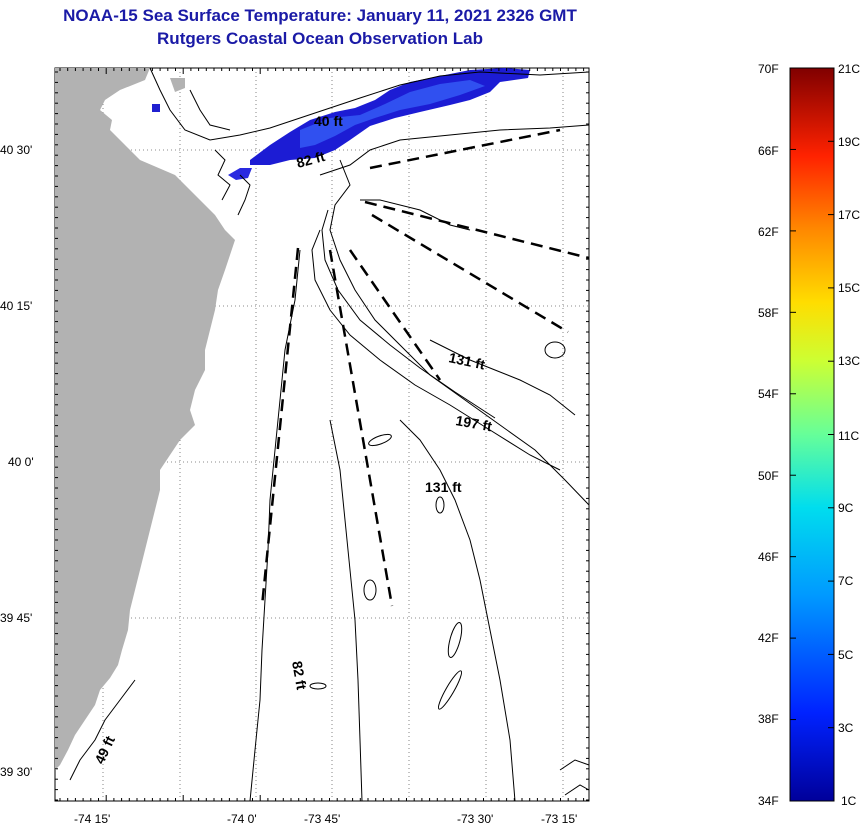  What do you see at coordinates (846, 655) in the screenshot?
I see `cb-c-label: 5C` at bounding box center [846, 655].